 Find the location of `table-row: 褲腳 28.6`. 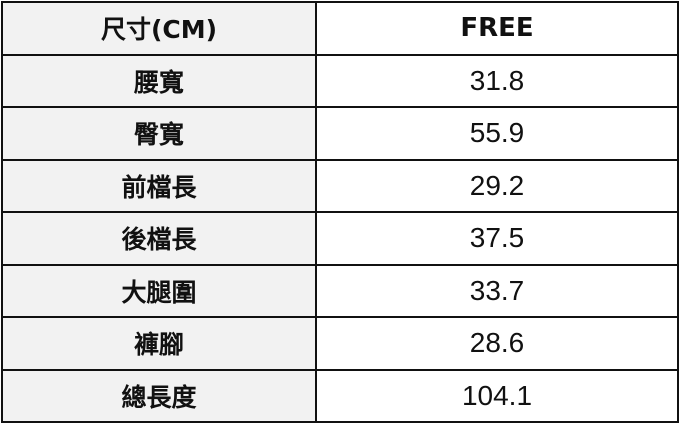

table-row: 褲腳 28.6 is located at coordinates (340, 343).